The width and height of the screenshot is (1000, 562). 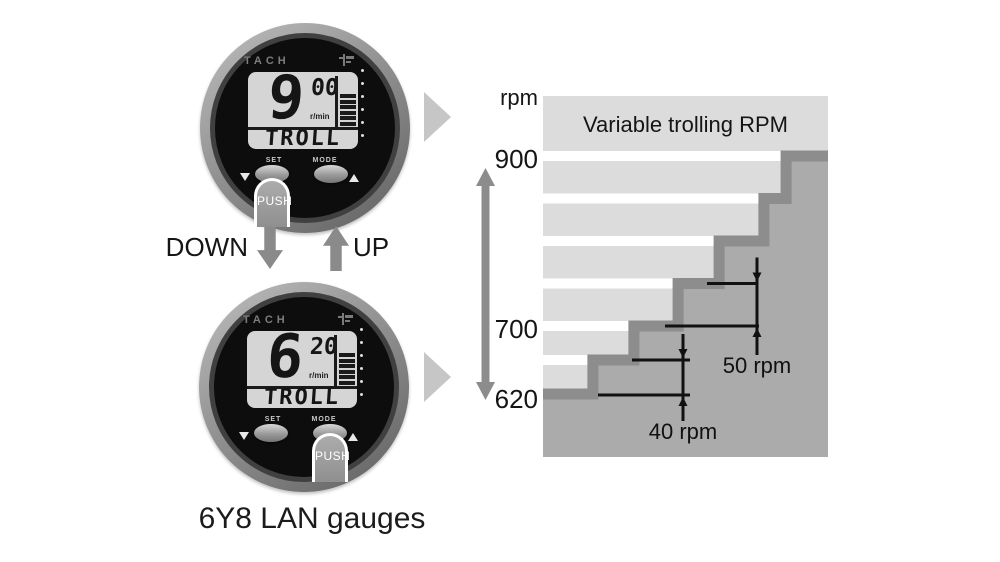 What do you see at coordinates (685, 124) in the screenshot?
I see `chart-title: Variable trolling RPM` at bounding box center [685, 124].